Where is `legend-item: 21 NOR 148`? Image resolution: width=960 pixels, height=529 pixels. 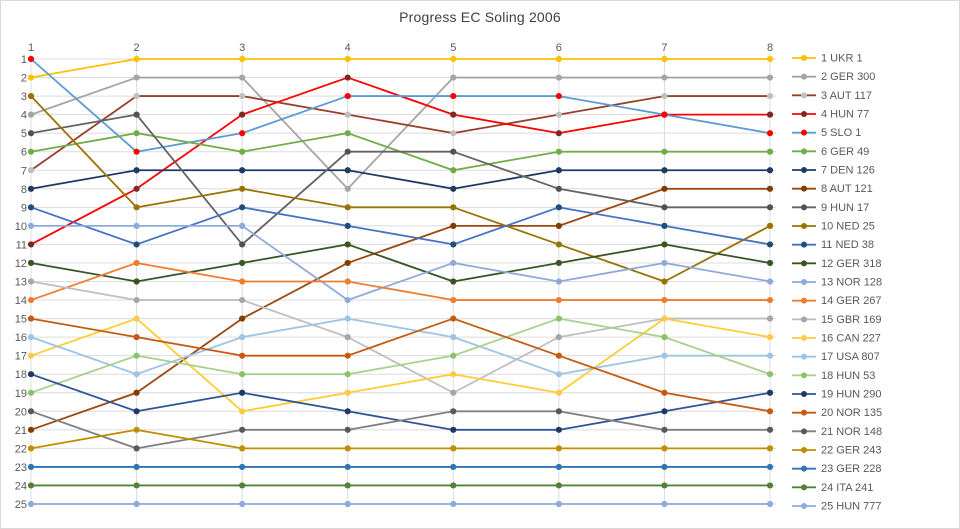 legend-item: 21 NOR 148 is located at coordinates (837, 432).